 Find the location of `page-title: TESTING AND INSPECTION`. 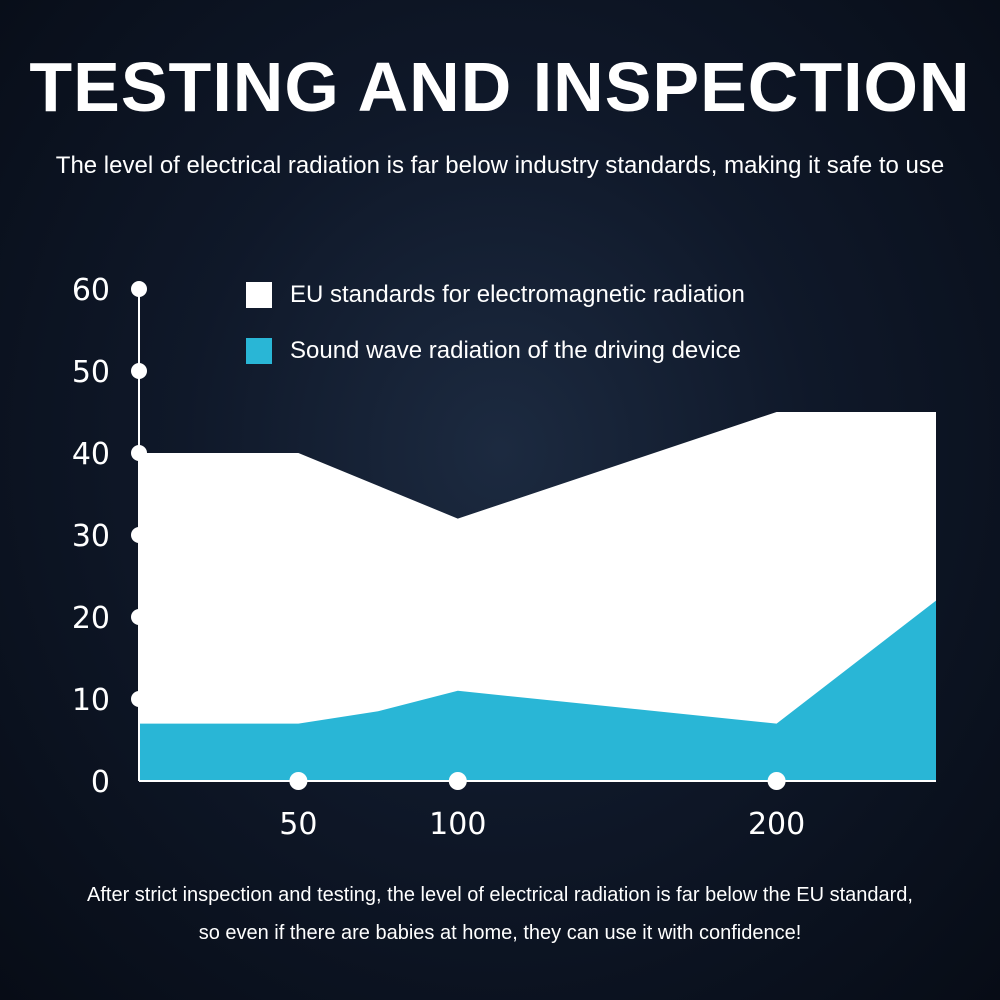

page-title: TESTING AND INSPECTION is located at coordinates (500, 87).